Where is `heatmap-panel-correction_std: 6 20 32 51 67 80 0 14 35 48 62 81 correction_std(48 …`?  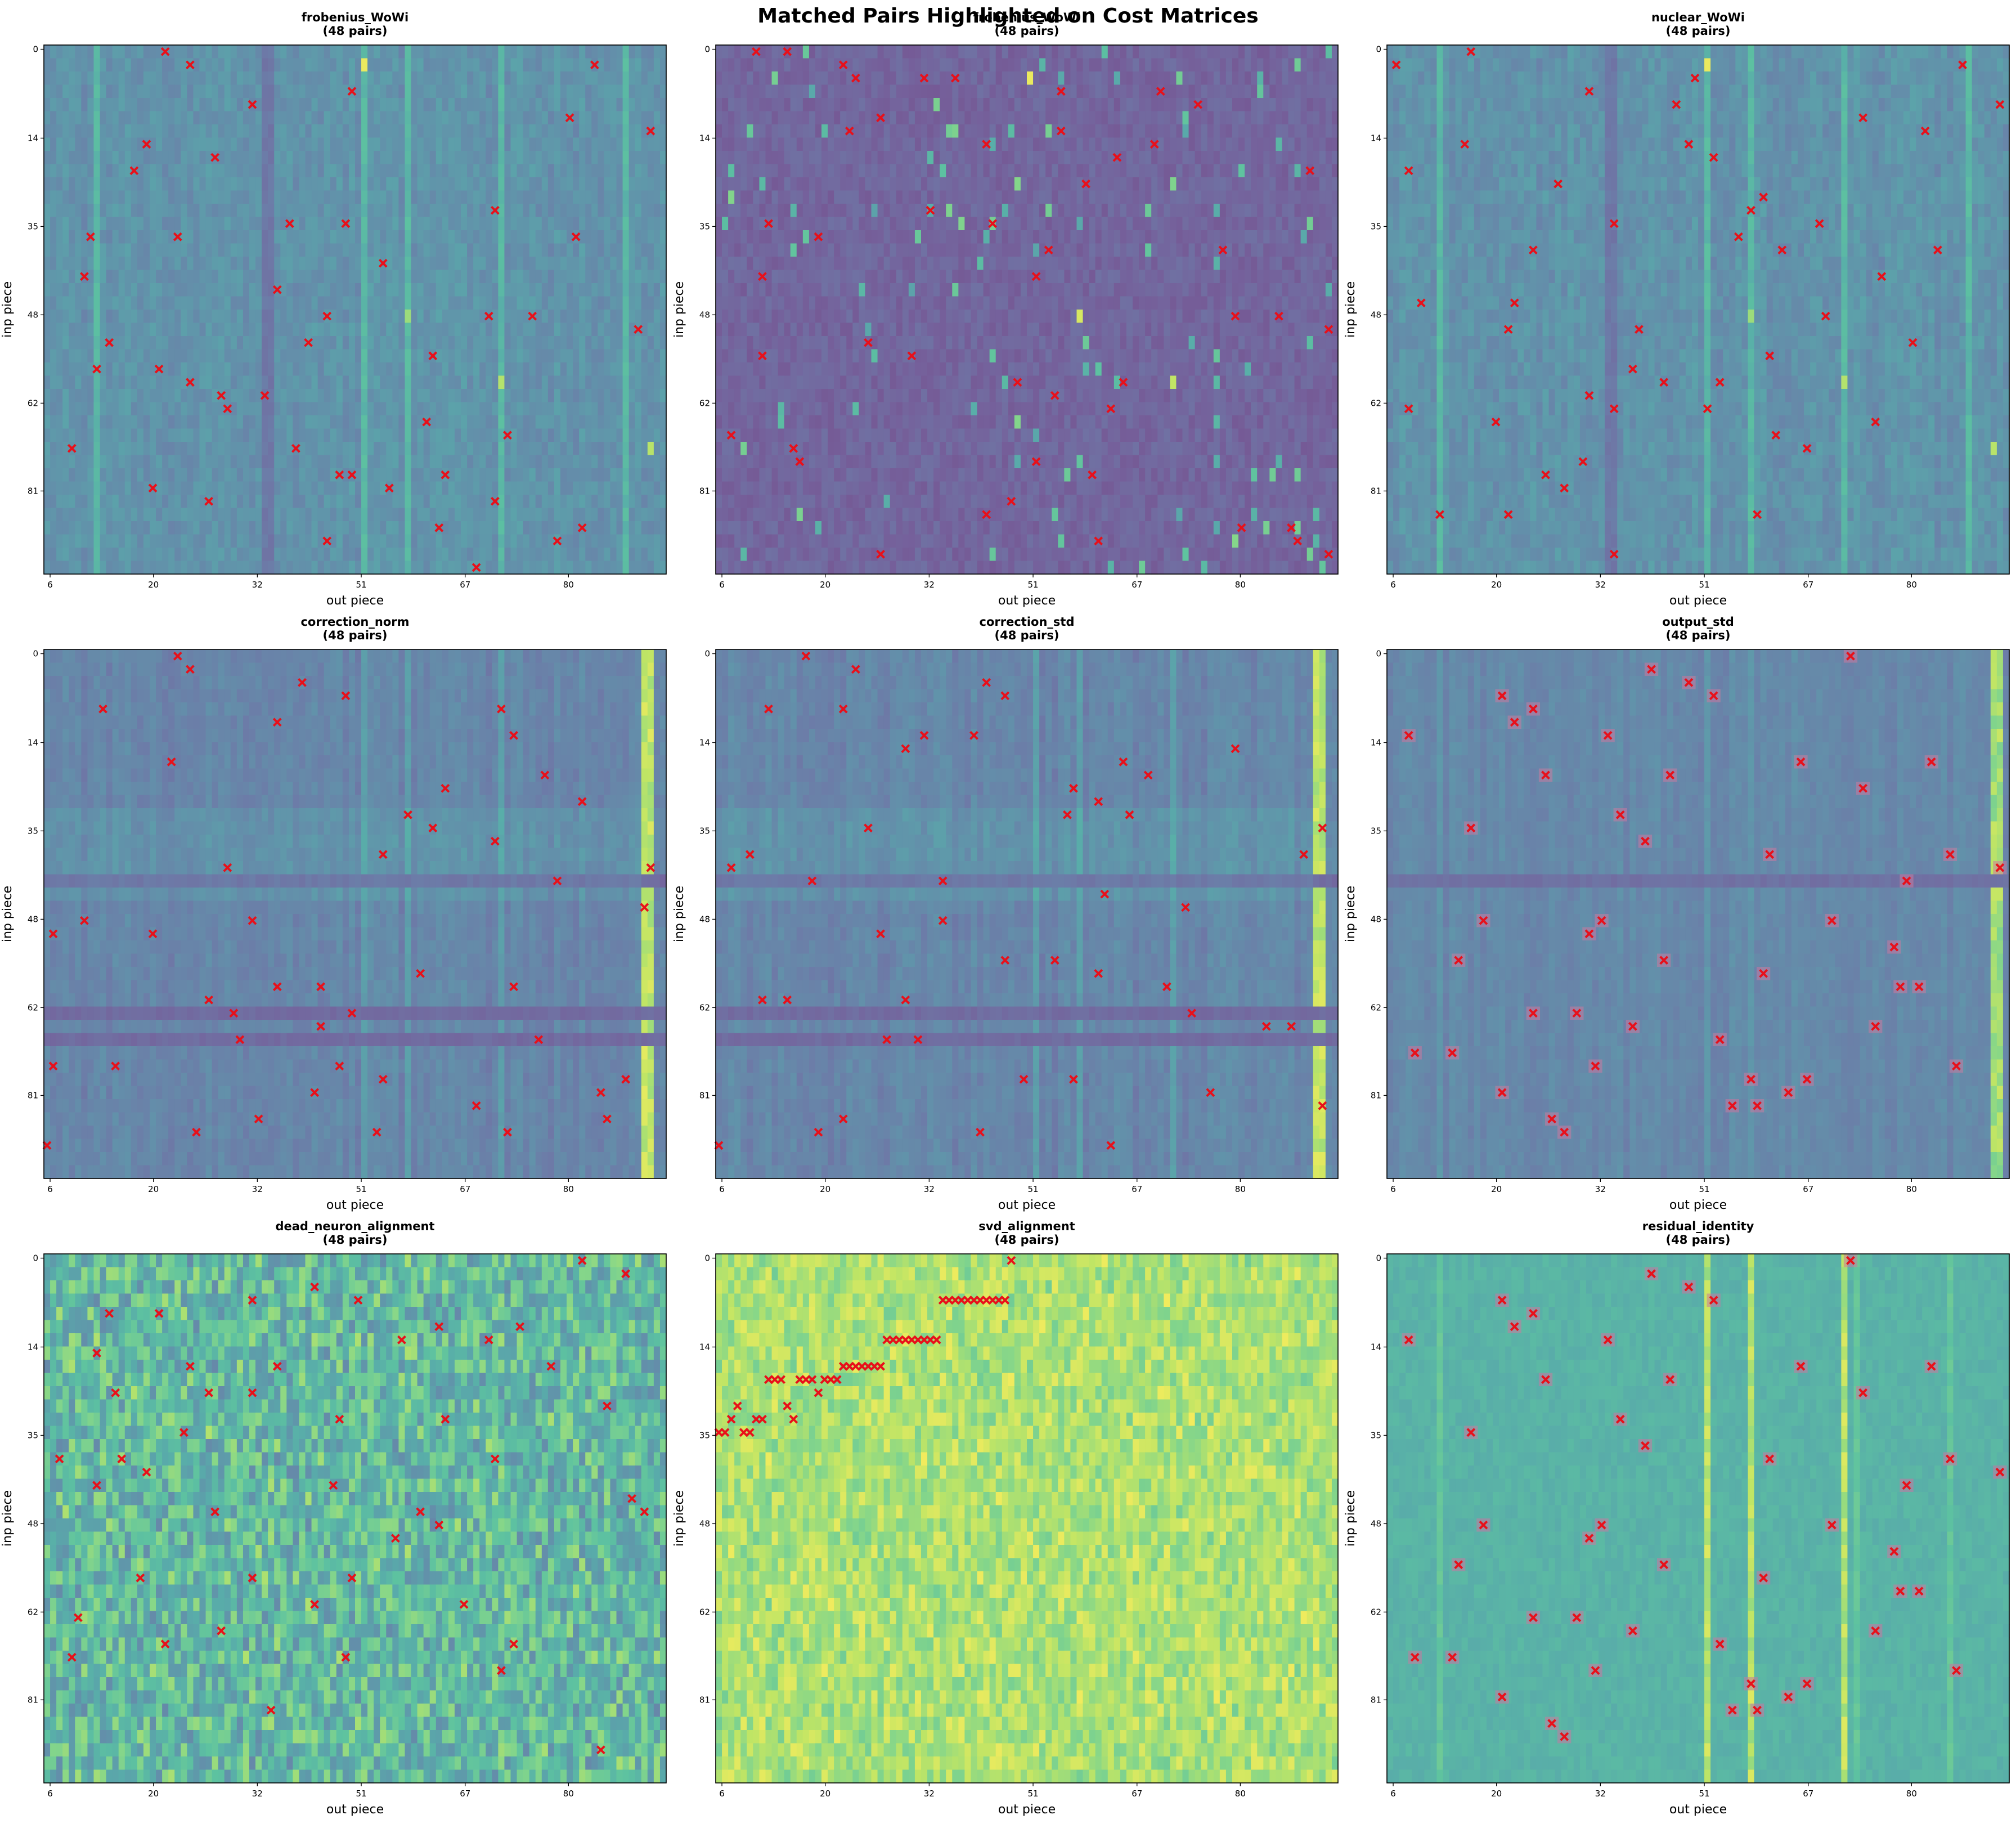
heatmap-panel-correction_std: 6 20 32 51 67 80 0 14 35 48 62 81 correction_std(48 … is located at coordinates (1005, 914).